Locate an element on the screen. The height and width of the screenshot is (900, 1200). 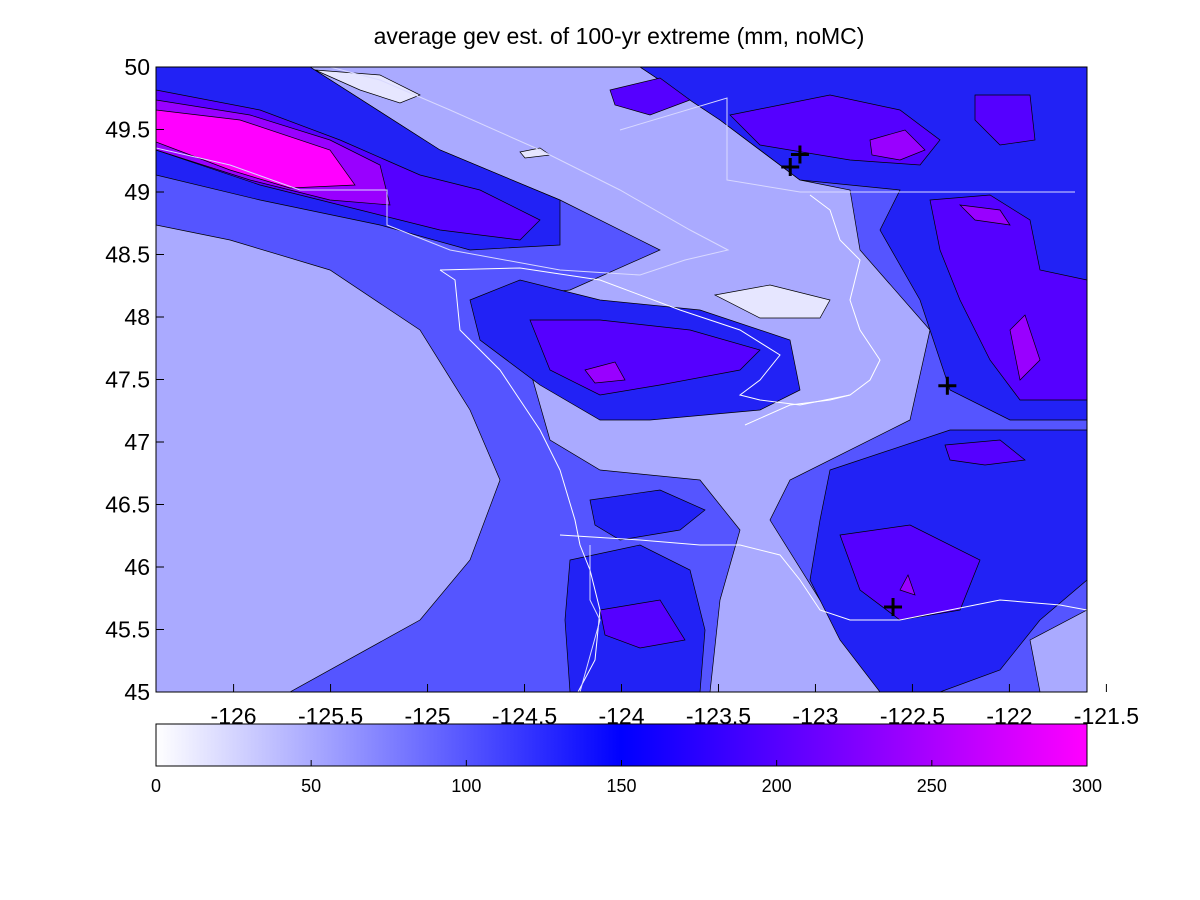
contour-fill-175-east is located at coordinates (985, 452).